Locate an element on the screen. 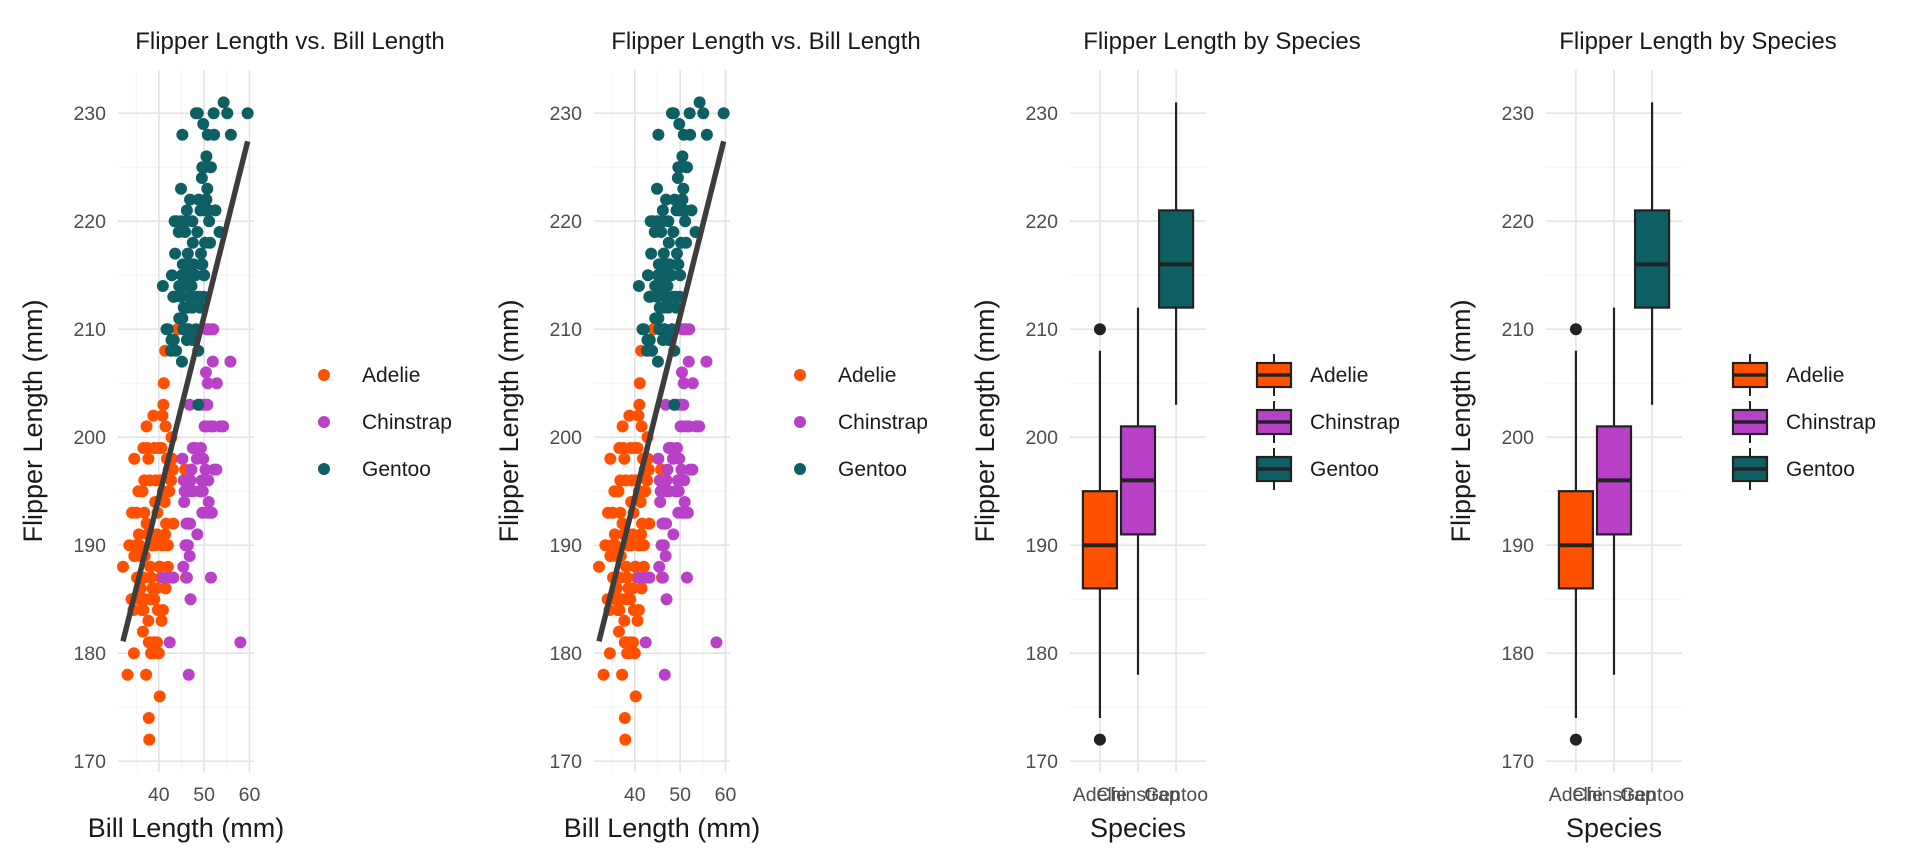 This screenshot has height=864, width=1920. y-tick-label: 180 is located at coordinates (565, 654).